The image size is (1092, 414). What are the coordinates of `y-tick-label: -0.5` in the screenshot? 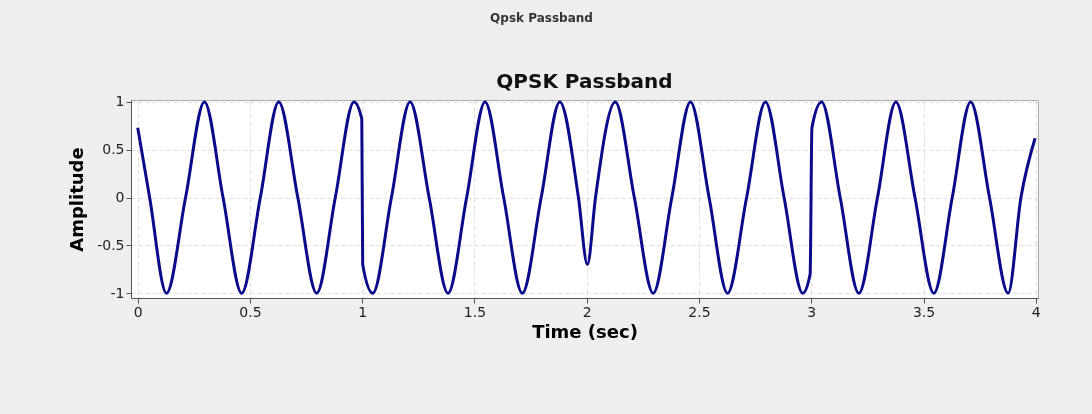 It's located at (111, 244).